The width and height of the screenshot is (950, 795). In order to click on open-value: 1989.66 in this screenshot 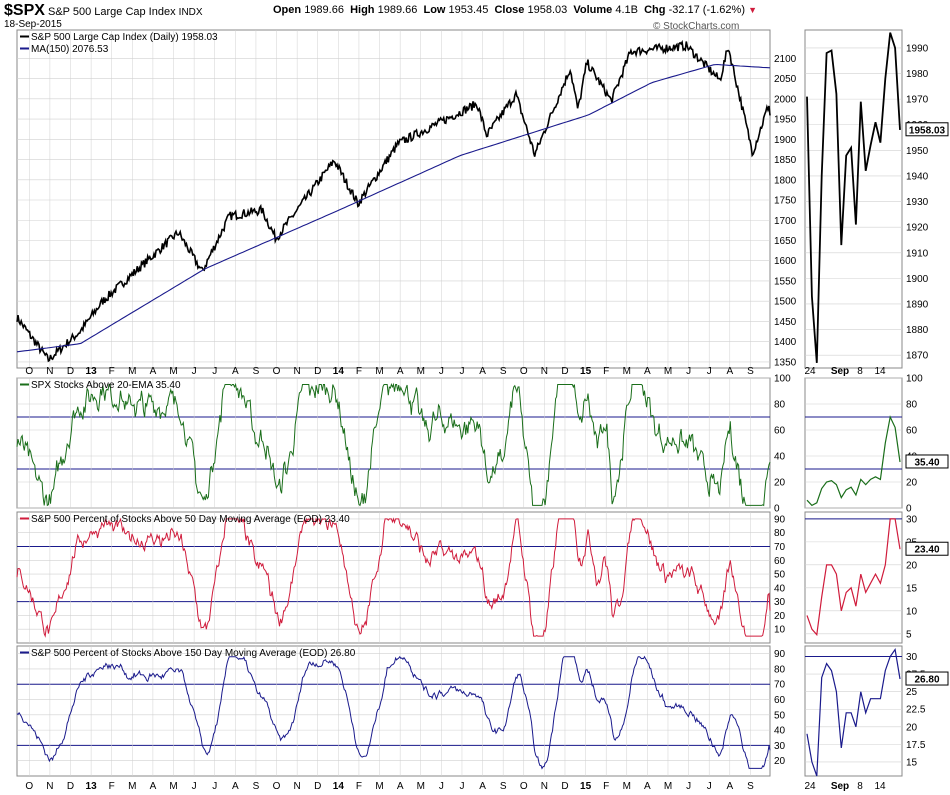, I will do `click(324, 10)`.